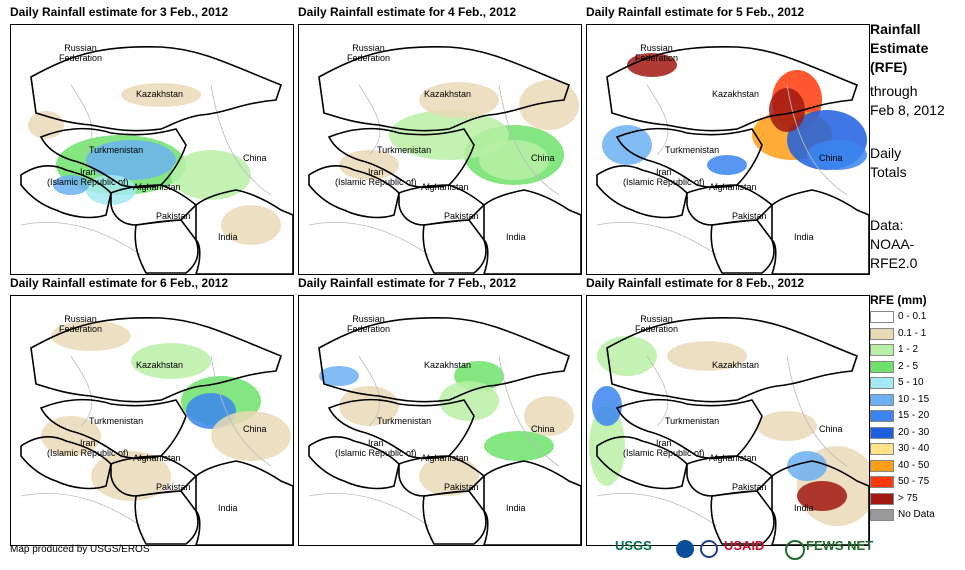 The height and width of the screenshot is (570, 965). I want to click on sidebar-through: through Feb 8, 2012, so click(907, 100).